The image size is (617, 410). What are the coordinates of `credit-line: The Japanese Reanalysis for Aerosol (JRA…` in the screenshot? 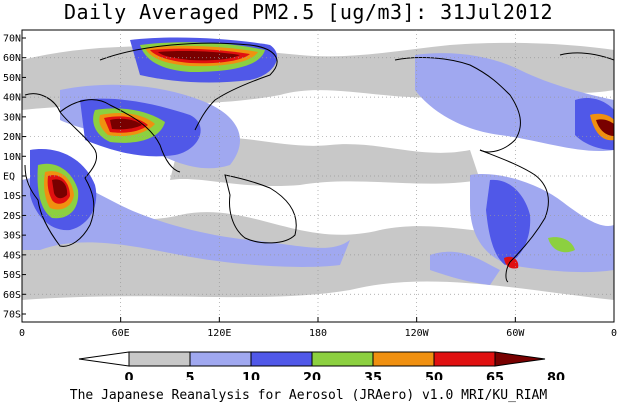 It's located at (308, 395).